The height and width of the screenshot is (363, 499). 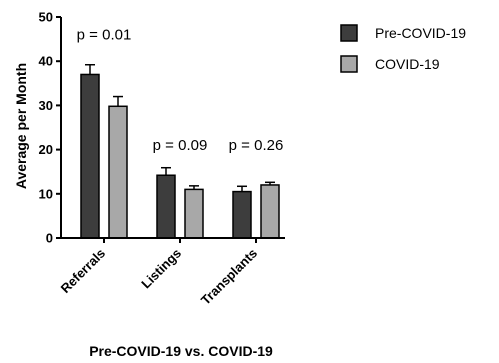 What do you see at coordinates (21, 126) in the screenshot?
I see `y-axis-title: Average per Month` at bounding box center [21, 126].